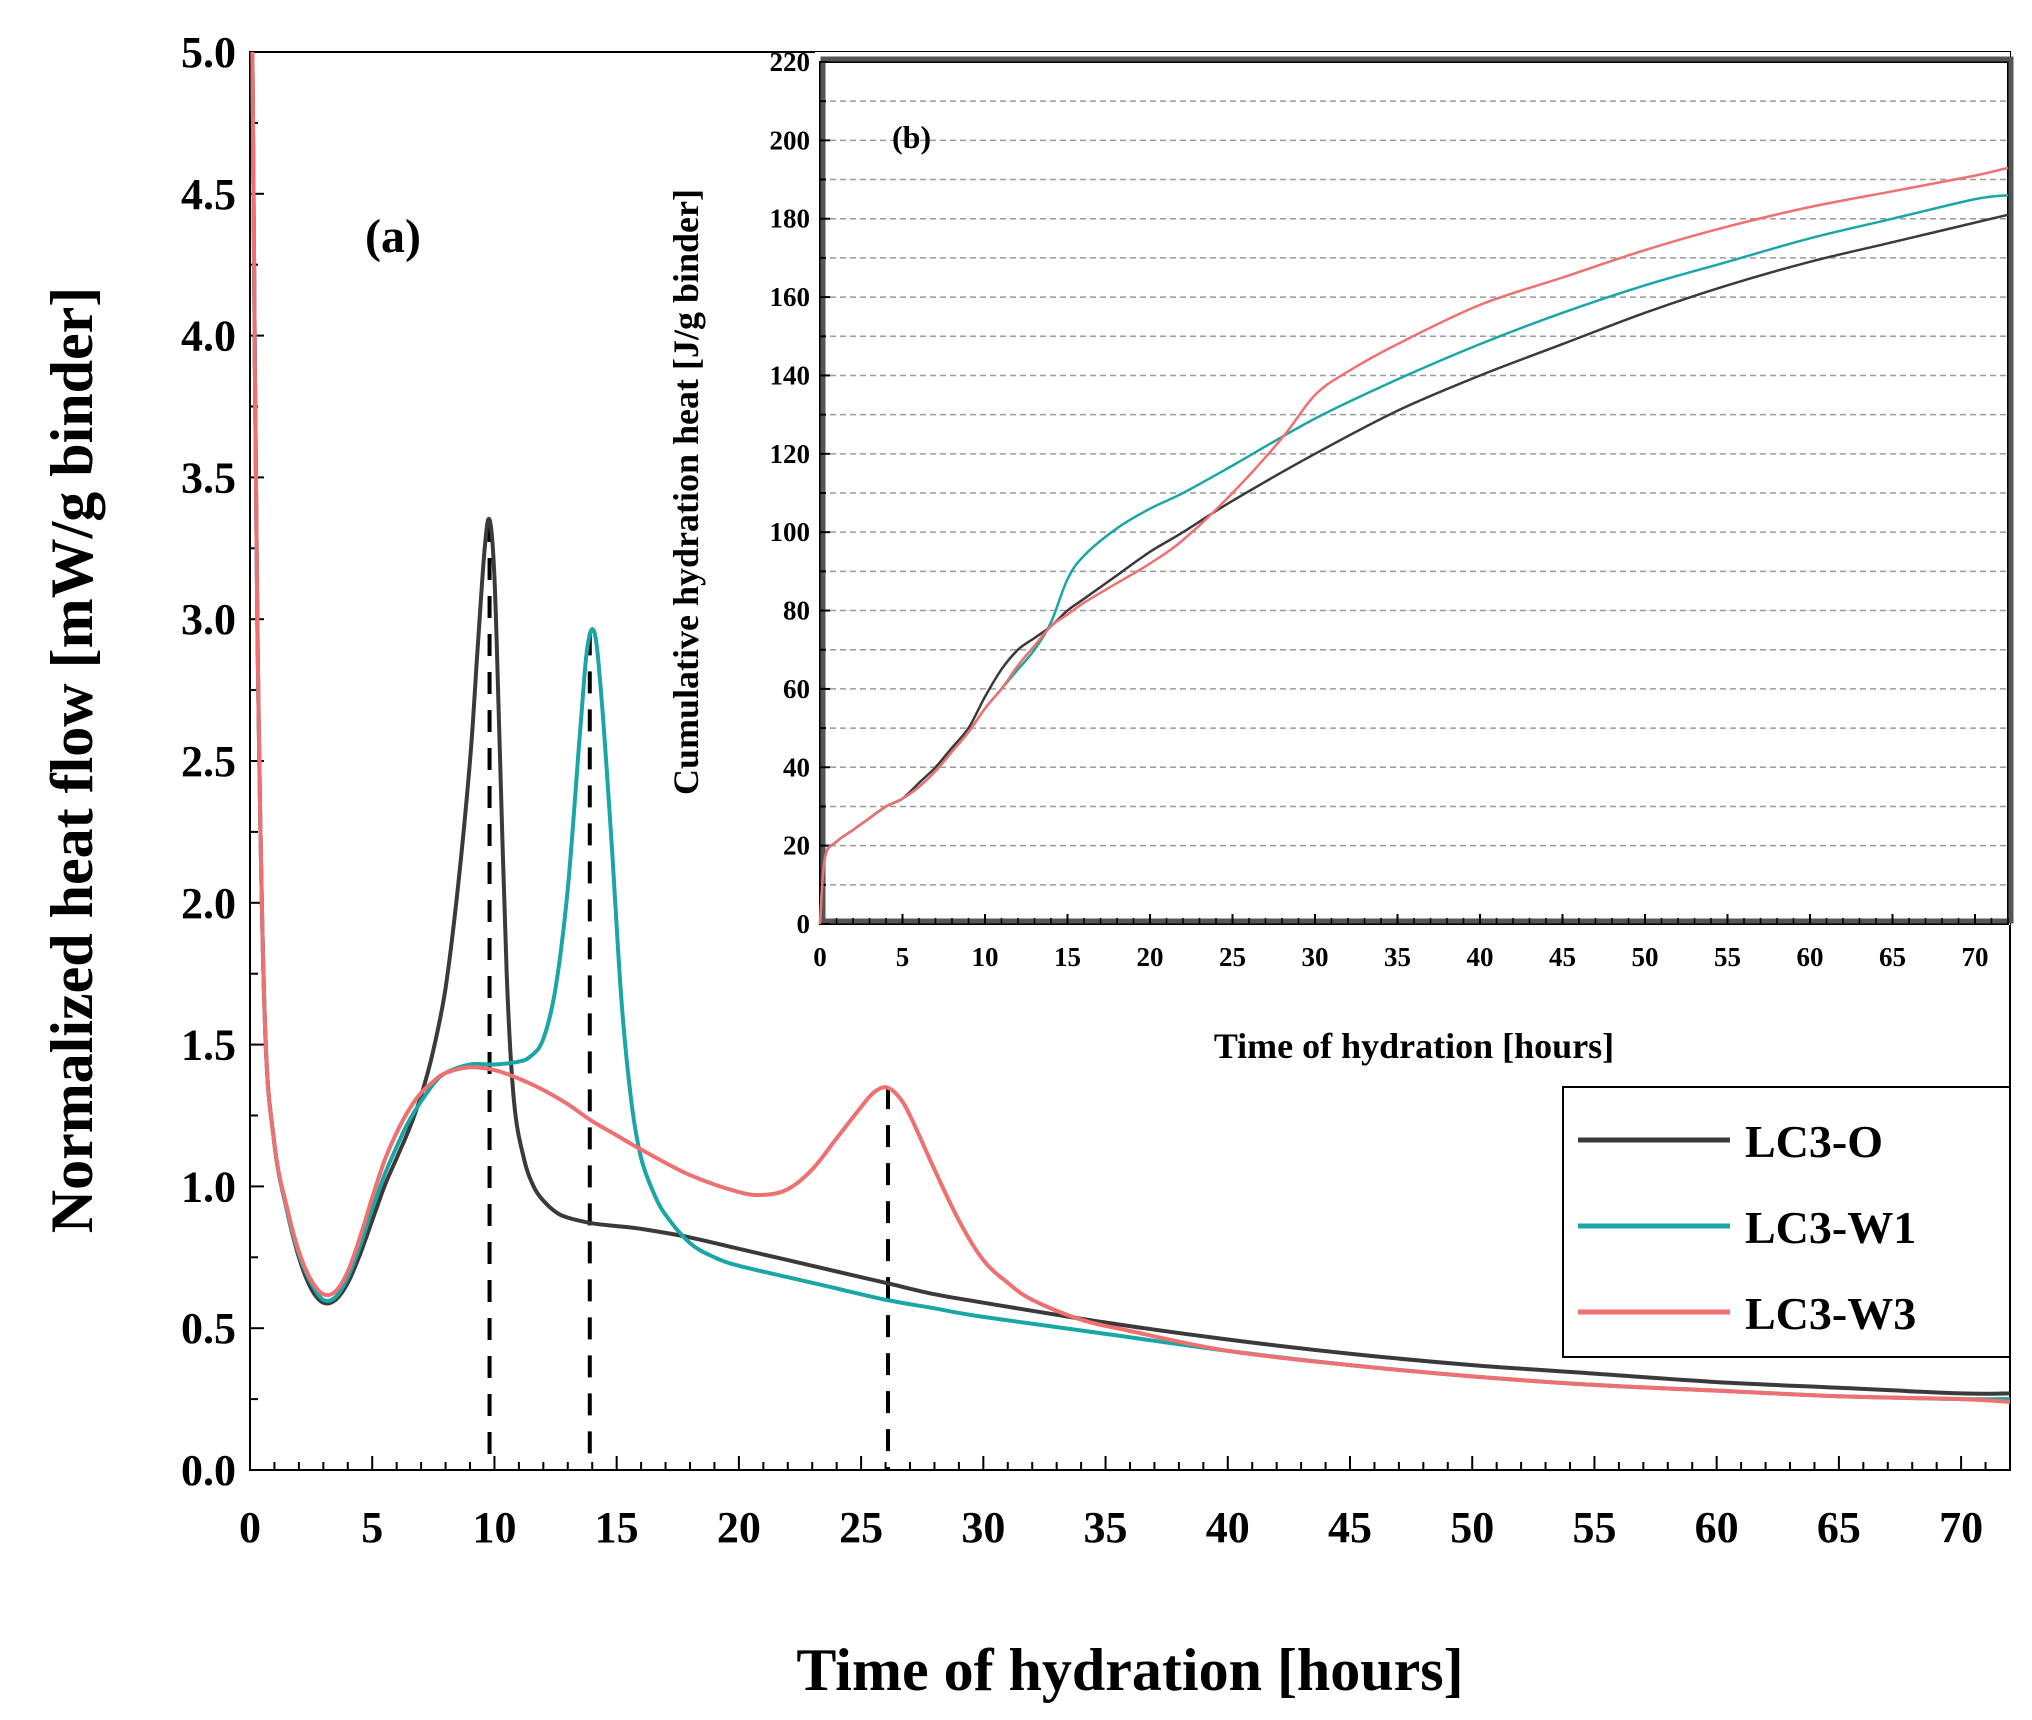  I want to click on main-y-tick-label: 5.0, so click(208, 52).